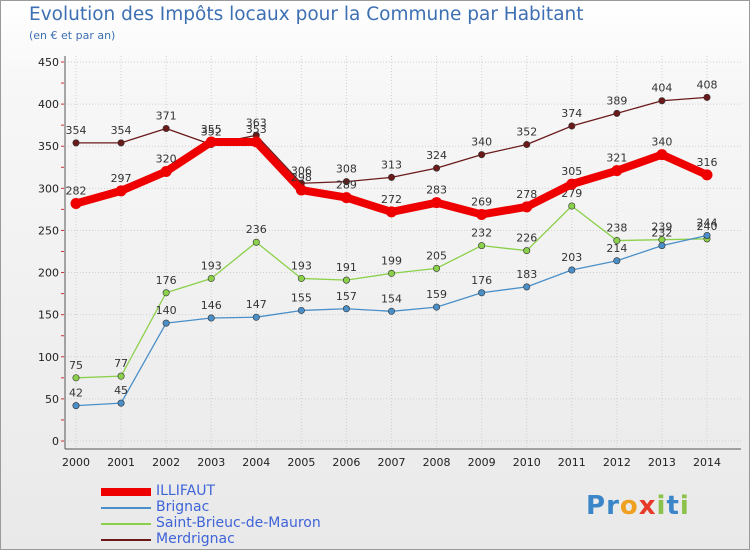  Describe the element at coordinates (391, 260) in the screenshot. I see `data-label: 199` at that location.